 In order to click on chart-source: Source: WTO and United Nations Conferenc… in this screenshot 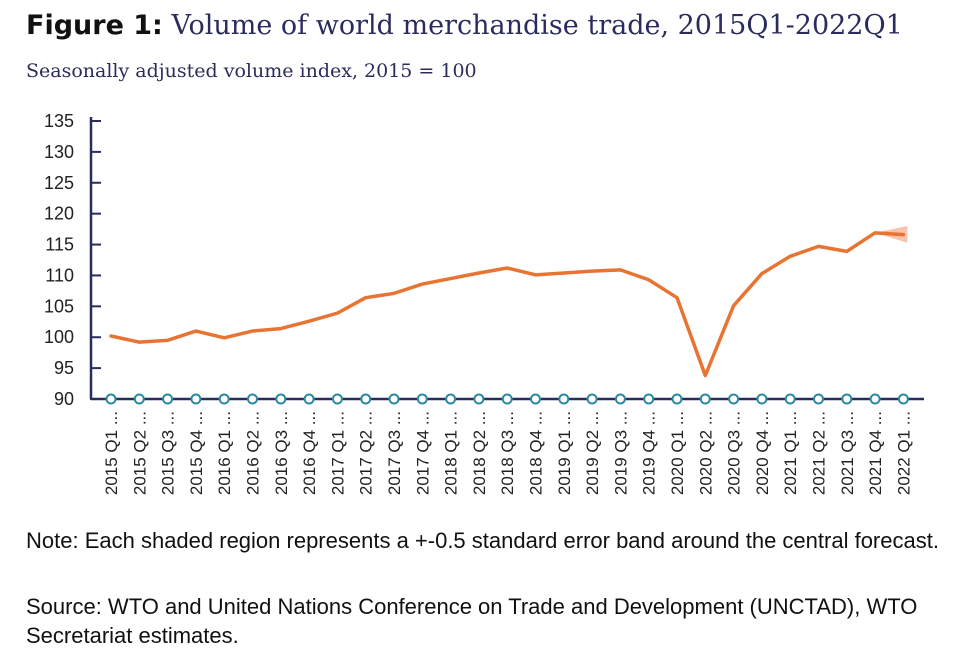, I will do `click(472, 621)`.